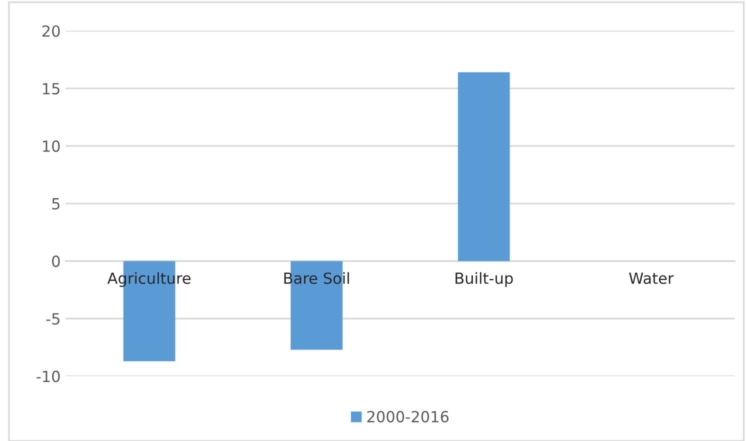 This screenshot has width=746, height=441. Describe the element at coordinates (56, 262) in the screenshot. I see `y-tick-label: 0` at that location.